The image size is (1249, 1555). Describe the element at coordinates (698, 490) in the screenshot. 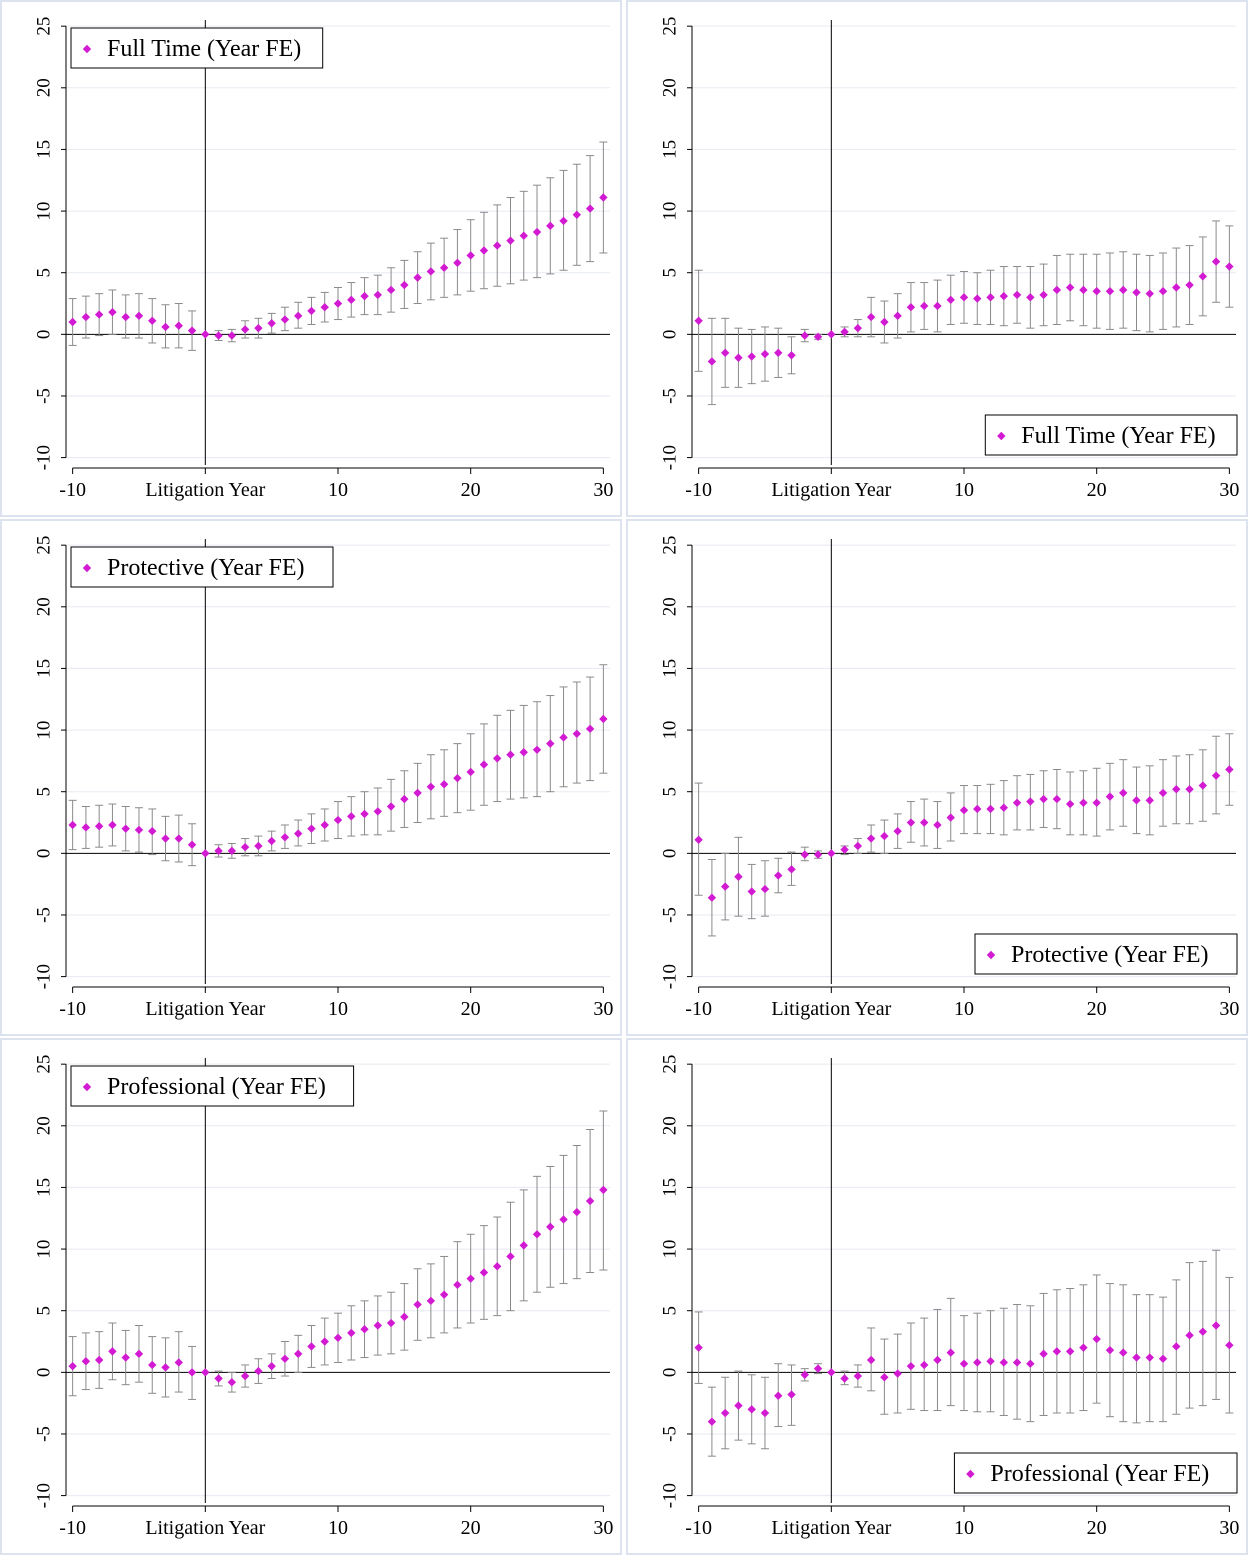

I see `x-tick-label: -10` at that location.